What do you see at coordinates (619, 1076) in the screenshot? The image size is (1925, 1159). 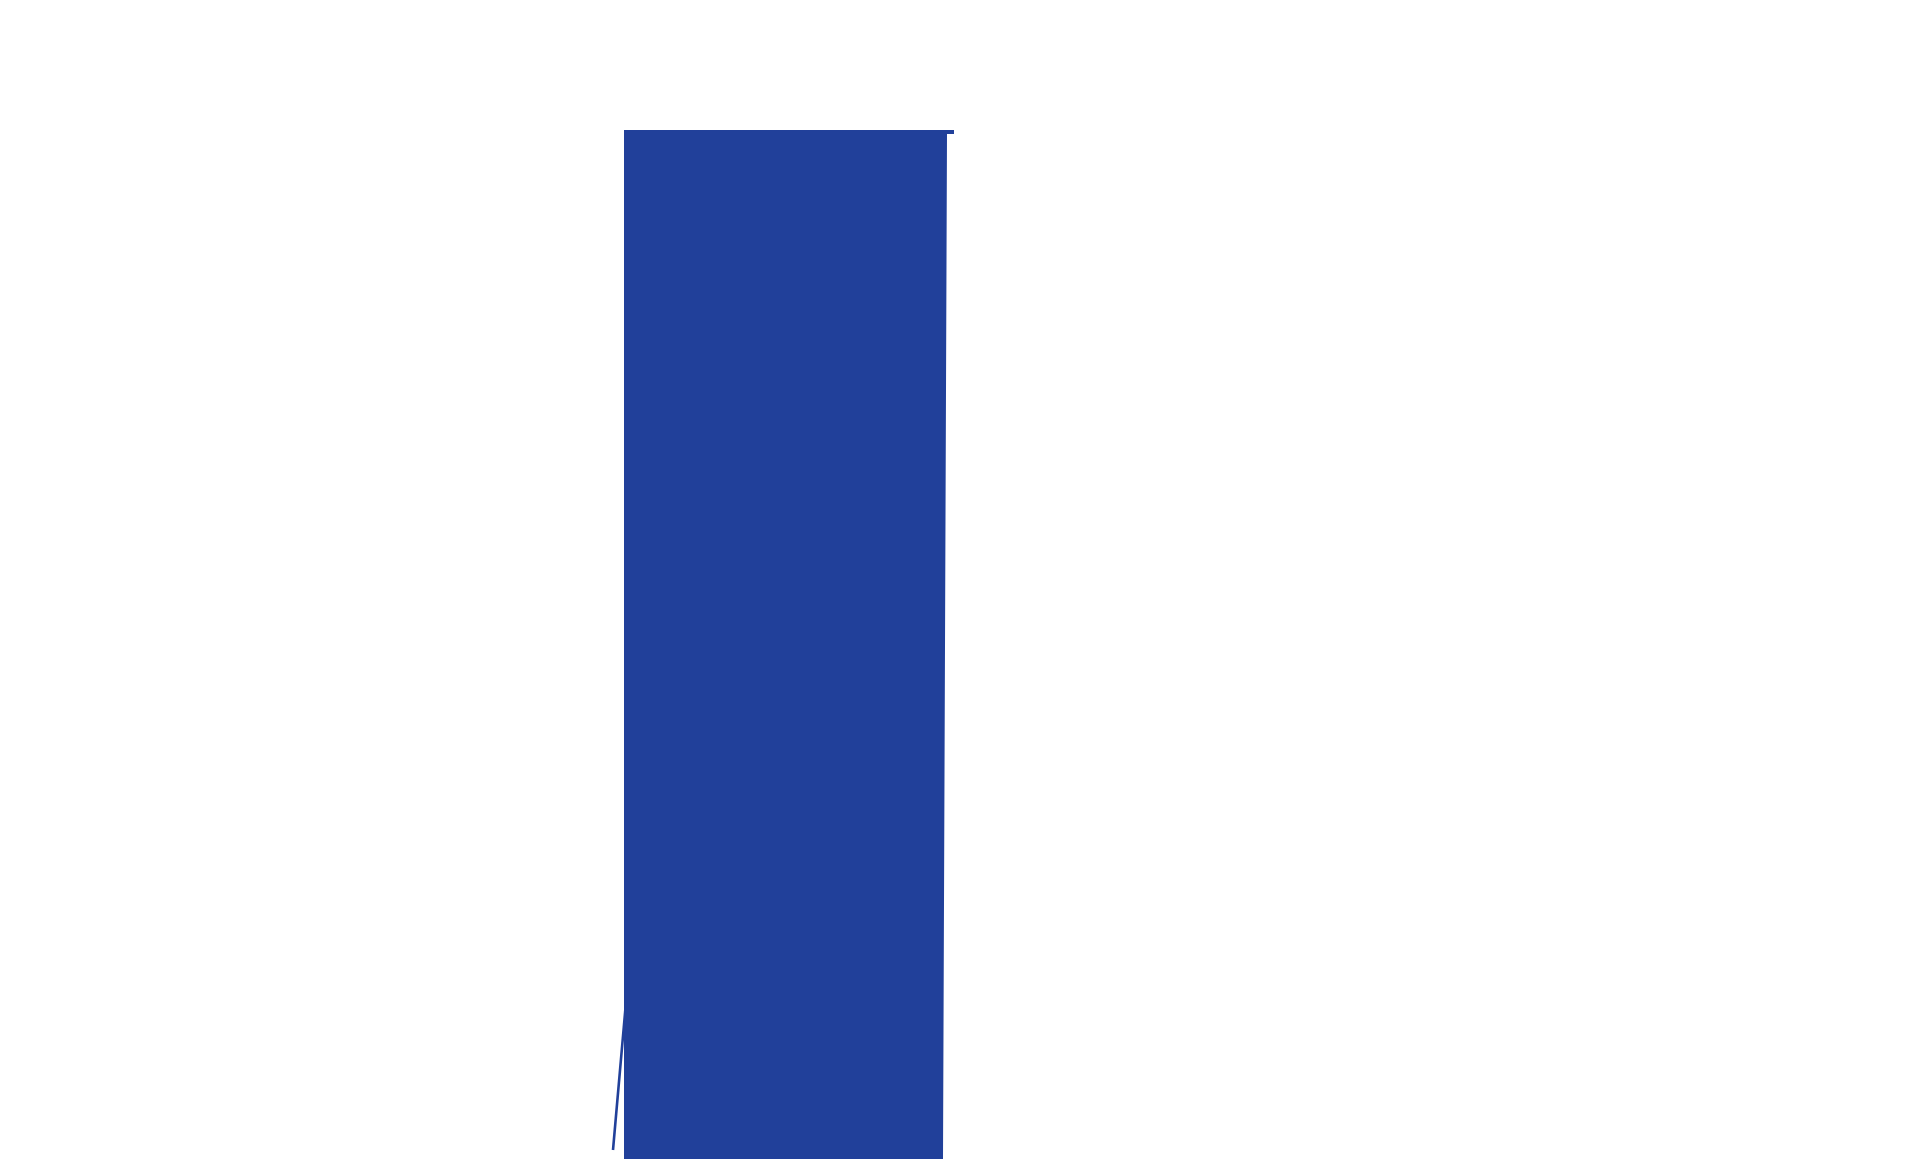 I see `signal-first-upstroke` at bounding box center [619, 1076].